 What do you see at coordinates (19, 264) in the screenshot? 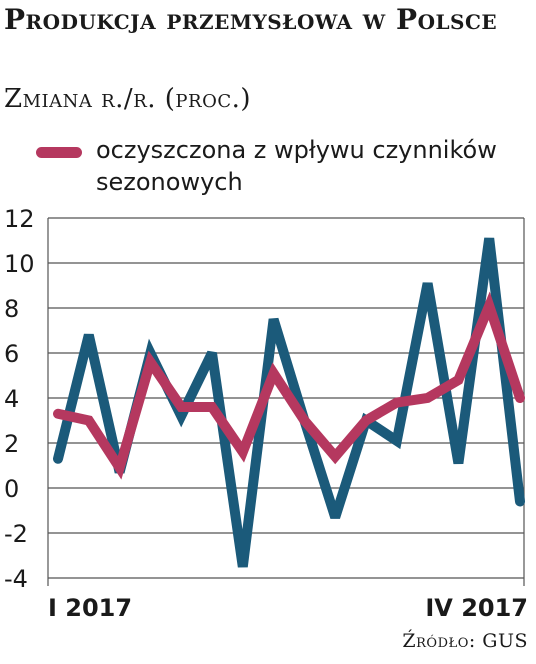
I see `y-tick-label: 10` at bounding box center [19, 264].